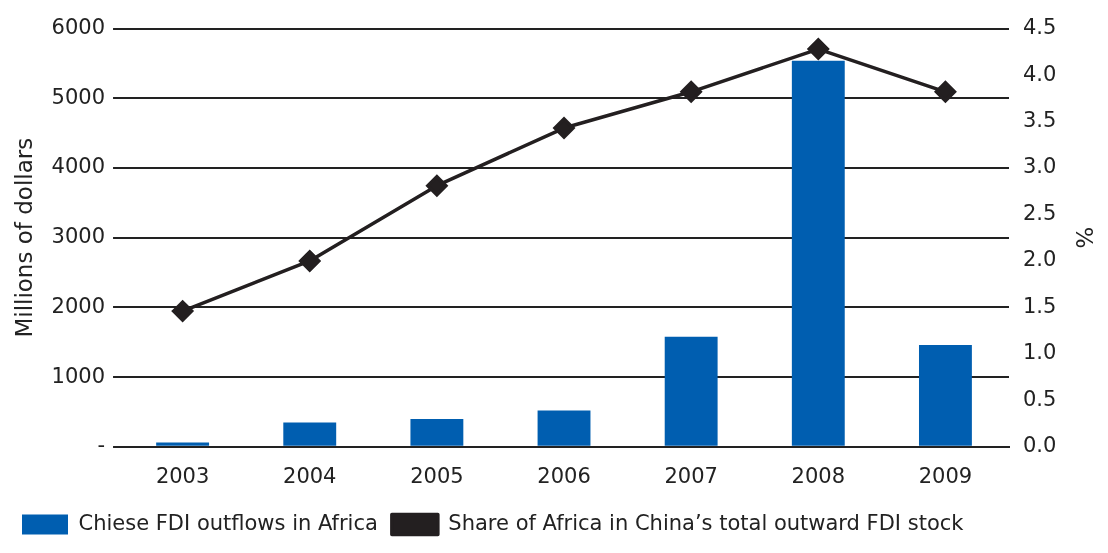 This screenshot has width=1108, height=553. What do you see at coordinates (1040, 212) in the screenshot?
I see `y2-tick-label: 2.5` at bounding box center [1040, 212].